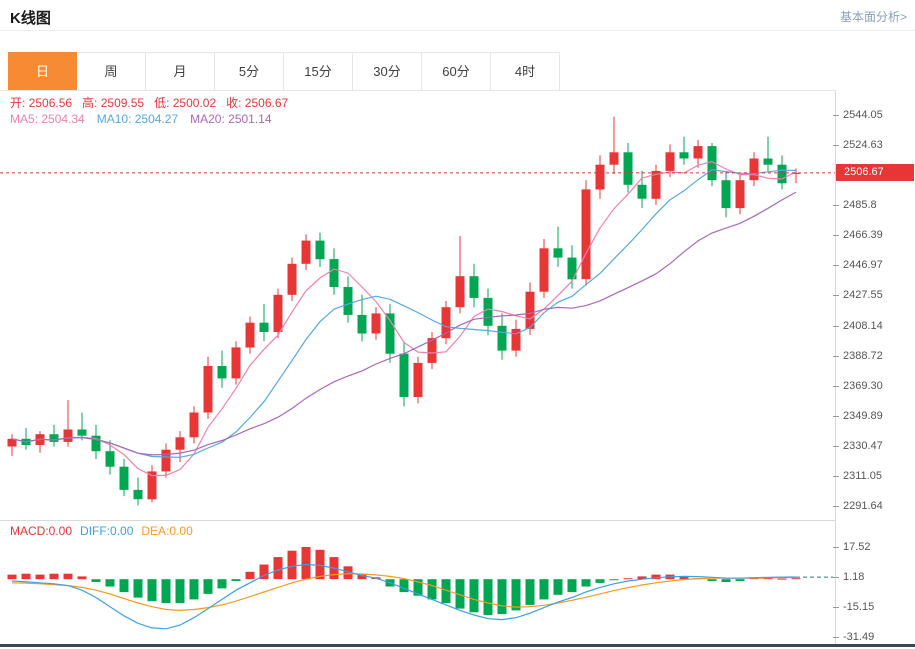 The image size is (915, 649). Describe the element at coordinates (113, 103) in the screenshot. I see `ohlc-high: 高: 2509.55` at that location.